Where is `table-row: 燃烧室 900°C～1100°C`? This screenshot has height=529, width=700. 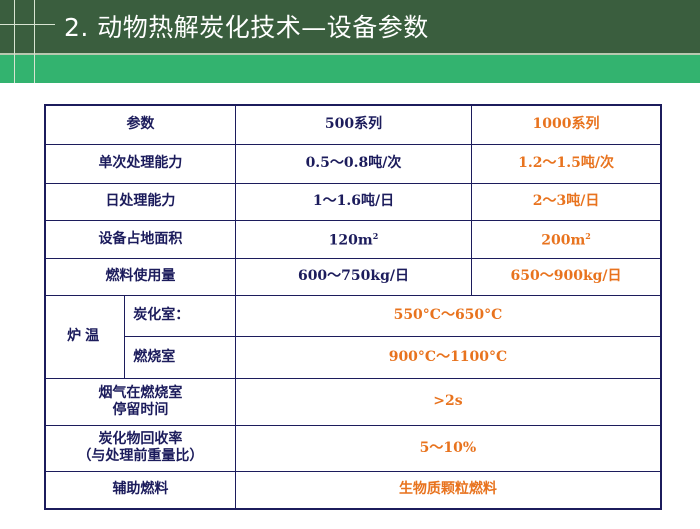 table-row: 燃烧室 900°C～1100°C is located at coordinates (353, 357).